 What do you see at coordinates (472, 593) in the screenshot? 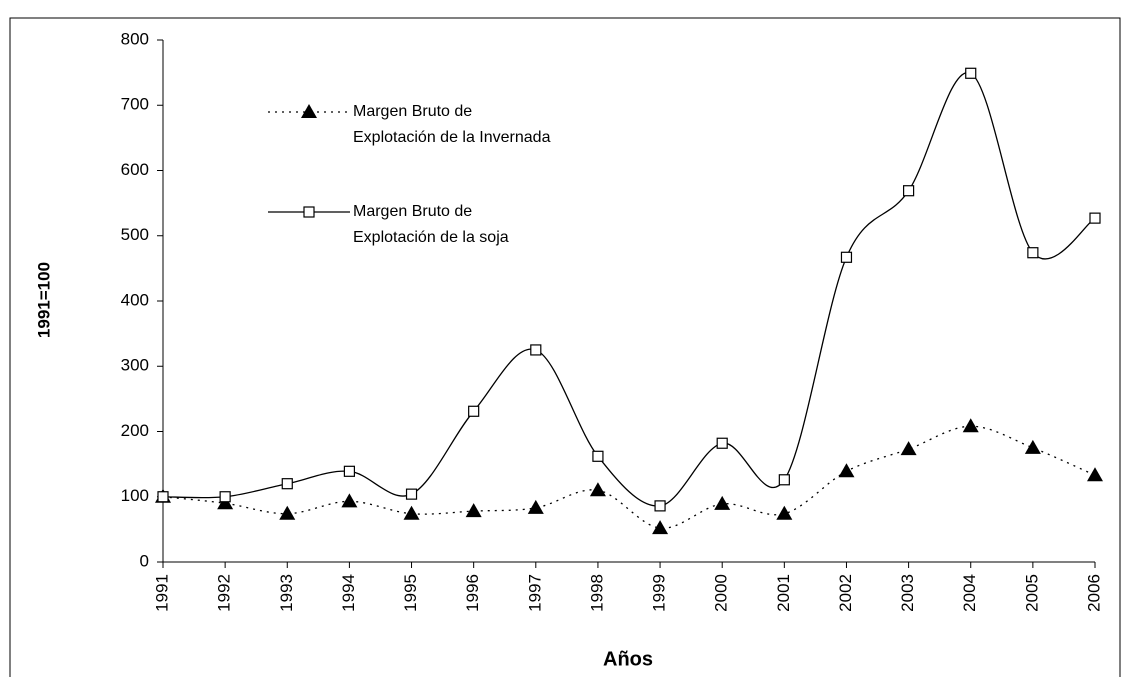
I see `x-tick-label: 1996` at bounding box center [472, 593].